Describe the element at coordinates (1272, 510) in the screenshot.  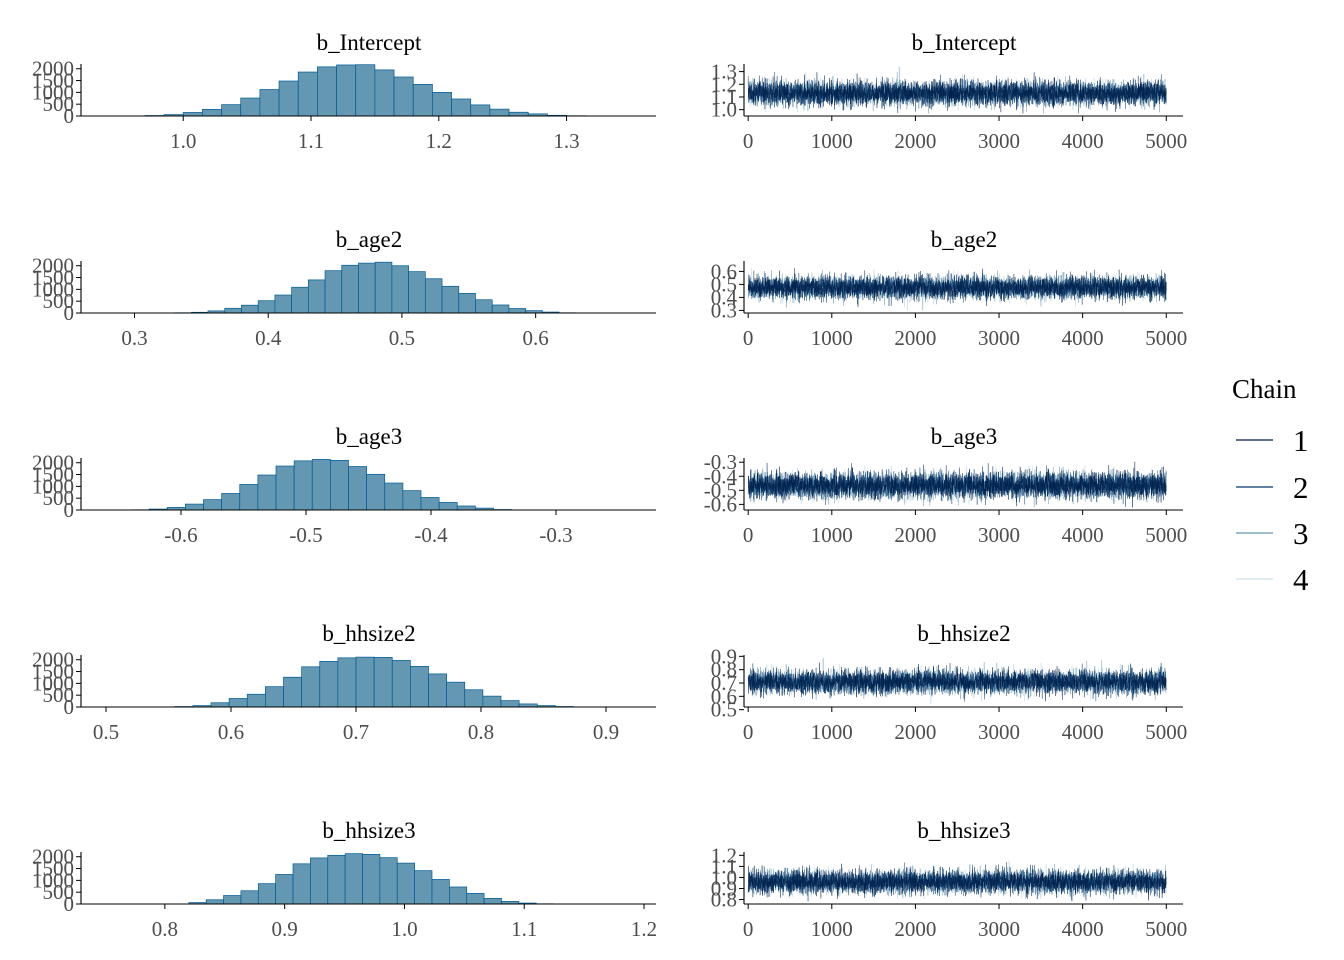
I see `legend-items: 1 2 3 4` at that location.